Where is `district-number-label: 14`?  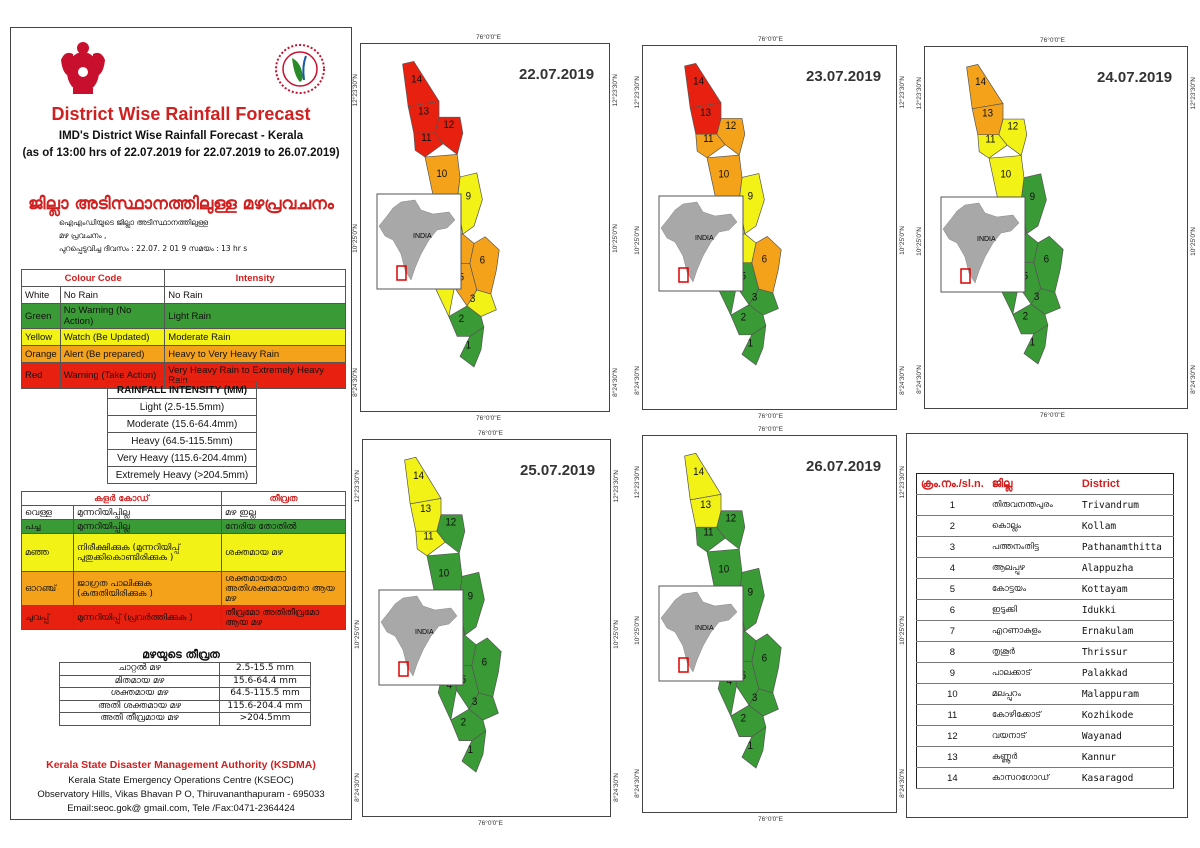 district-number-label: 14 is located at coordinates (980, 82).